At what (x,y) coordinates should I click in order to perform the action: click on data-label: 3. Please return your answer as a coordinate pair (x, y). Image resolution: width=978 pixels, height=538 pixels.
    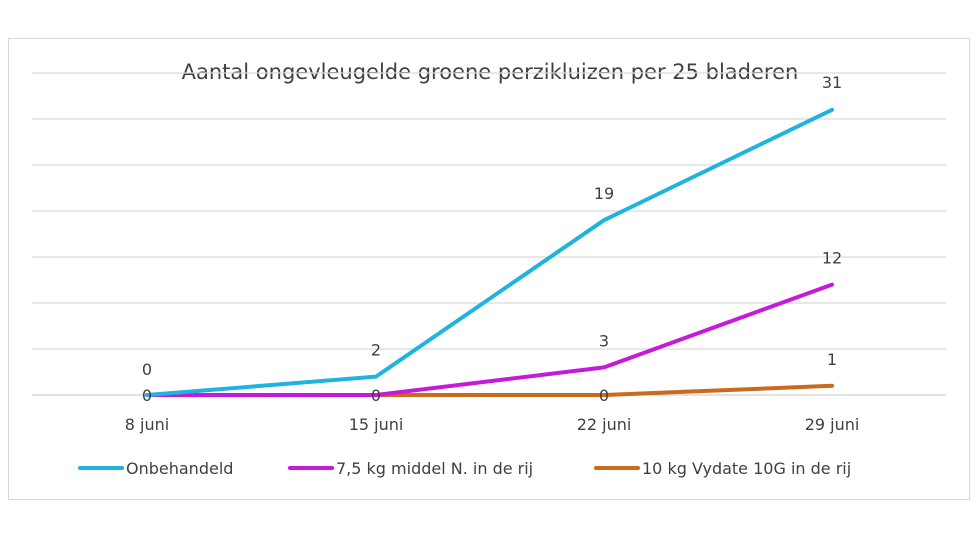
    Looking at the image, I should click on (604, 340).